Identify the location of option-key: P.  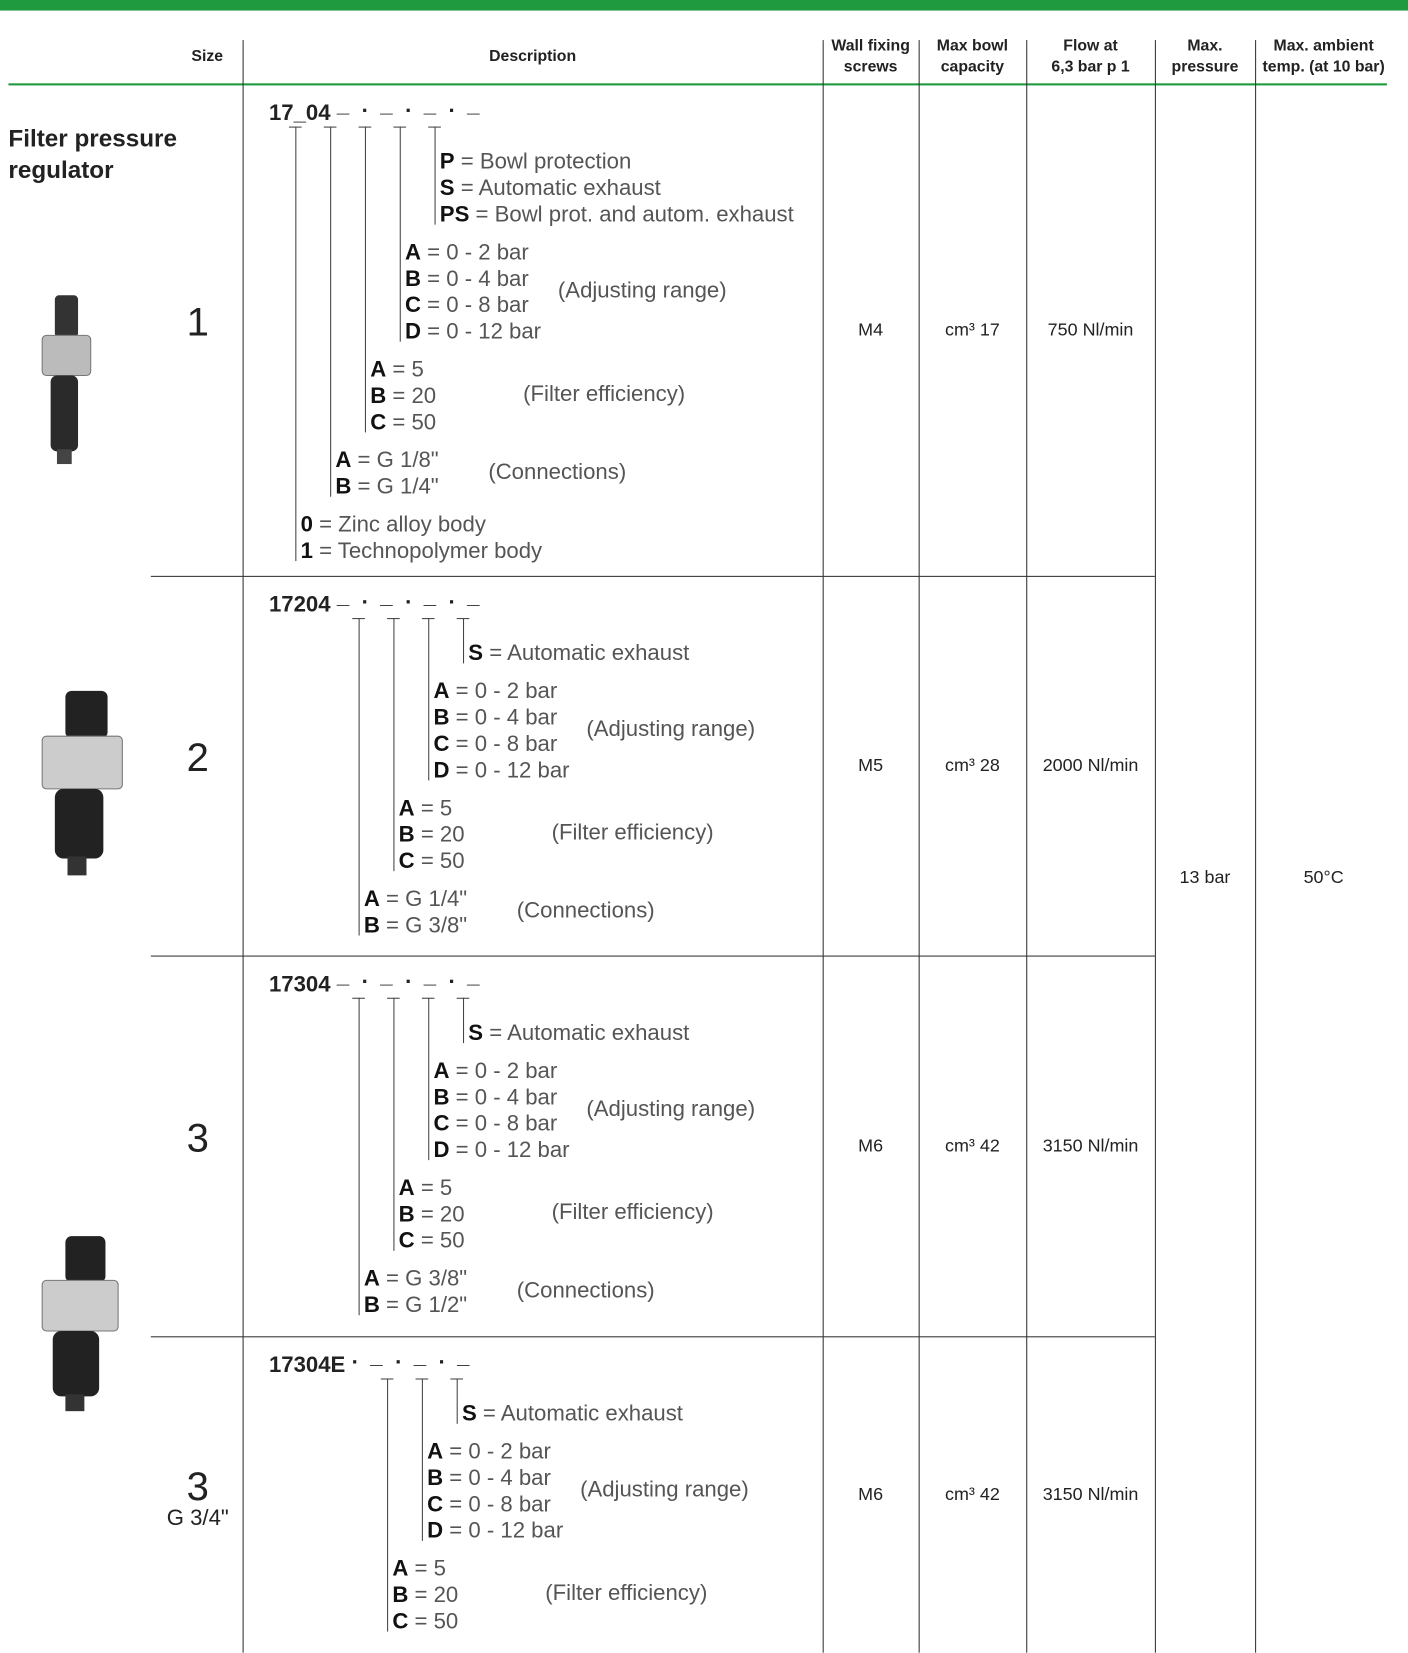
(447, 162).